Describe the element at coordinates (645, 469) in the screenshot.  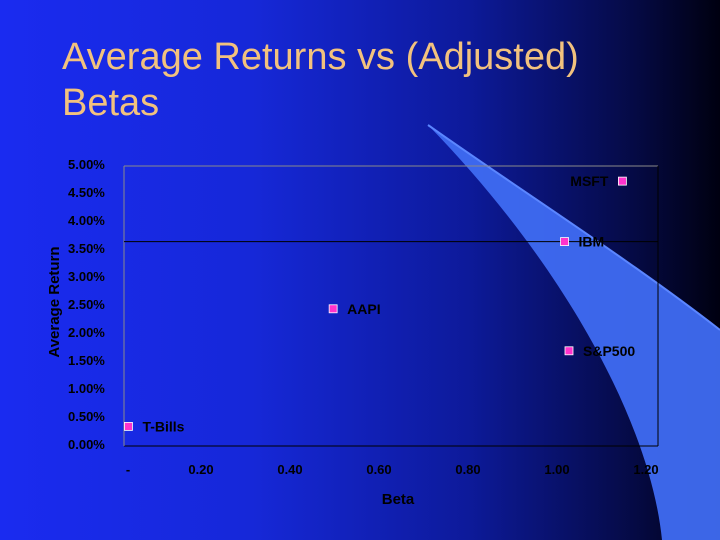
I see `x-tick-label: 1.20` at that location.